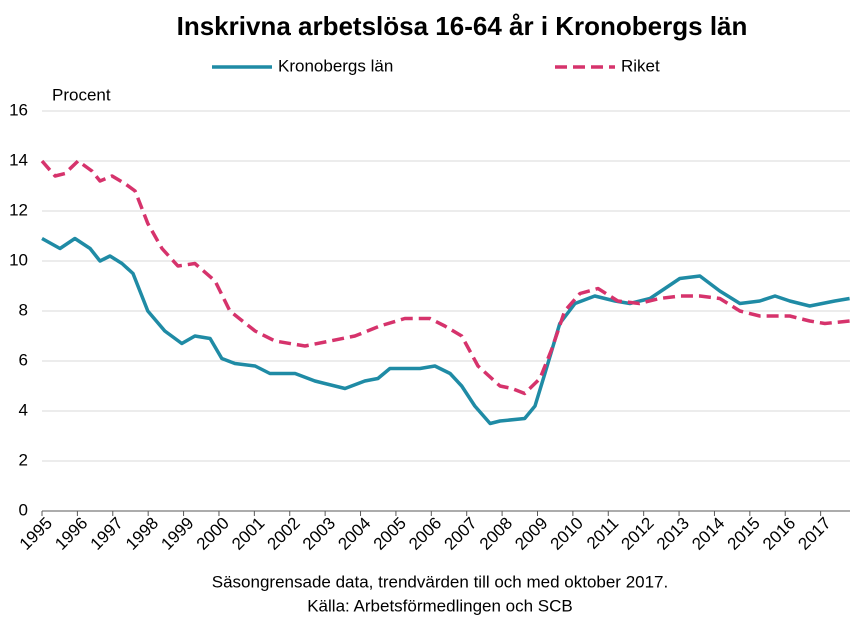  What do you see at coordinates (496, 534) in the screenshot?
I see `x-tick-label: 2008` at bounding box center [496, 534].